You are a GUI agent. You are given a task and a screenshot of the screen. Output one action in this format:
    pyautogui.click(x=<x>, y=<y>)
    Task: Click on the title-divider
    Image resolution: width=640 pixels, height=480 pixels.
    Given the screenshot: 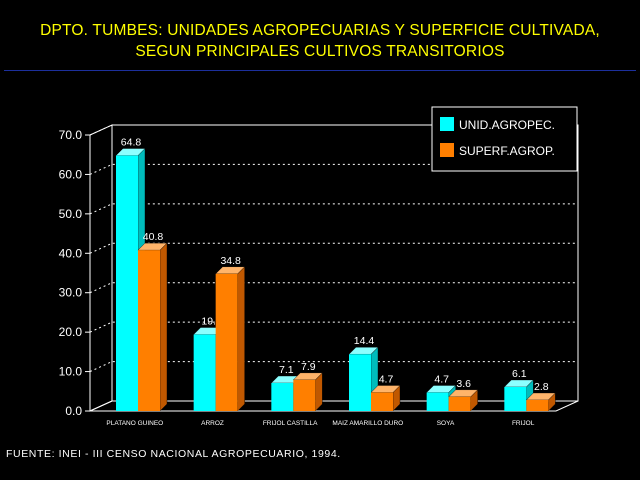 What is the action you would take?
    pyautogui.click(x=320, y=70)
    